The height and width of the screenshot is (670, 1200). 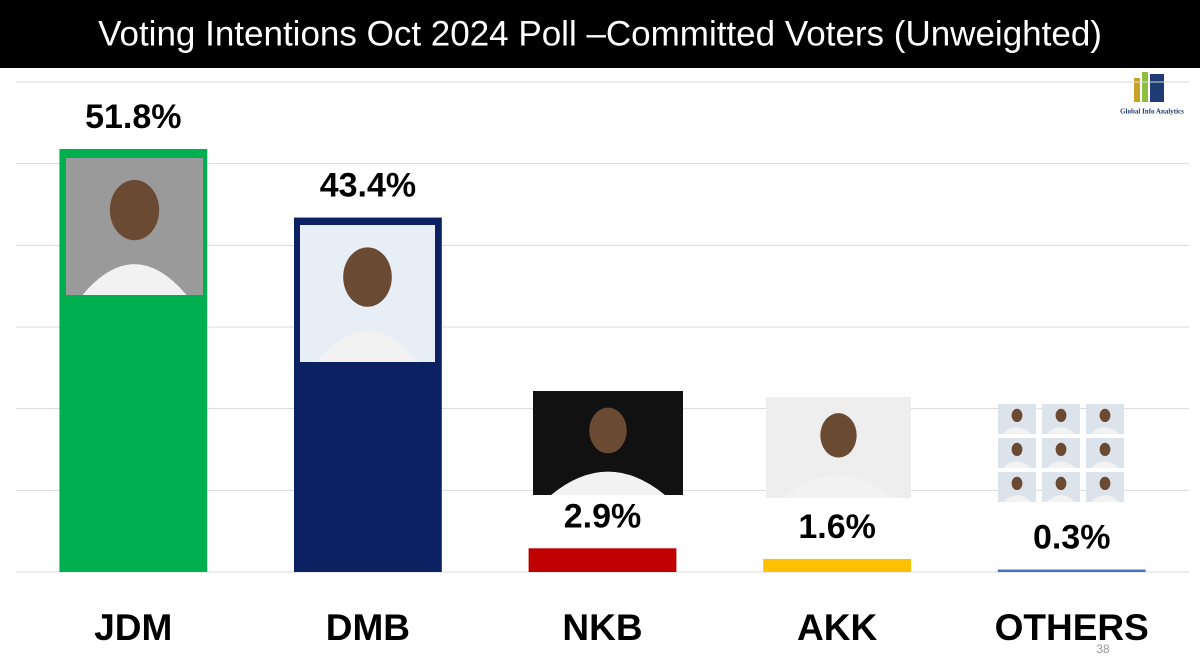 I want to click on title-bar, so click(x=600, y=34).